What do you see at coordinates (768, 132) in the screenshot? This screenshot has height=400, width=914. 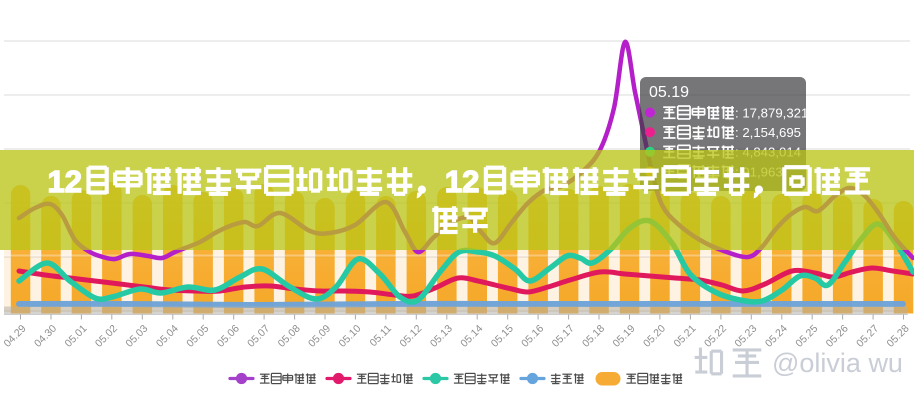 I see `svg-text:: 2,154,695: : 2,154,695` at bounding box center [768, 132].